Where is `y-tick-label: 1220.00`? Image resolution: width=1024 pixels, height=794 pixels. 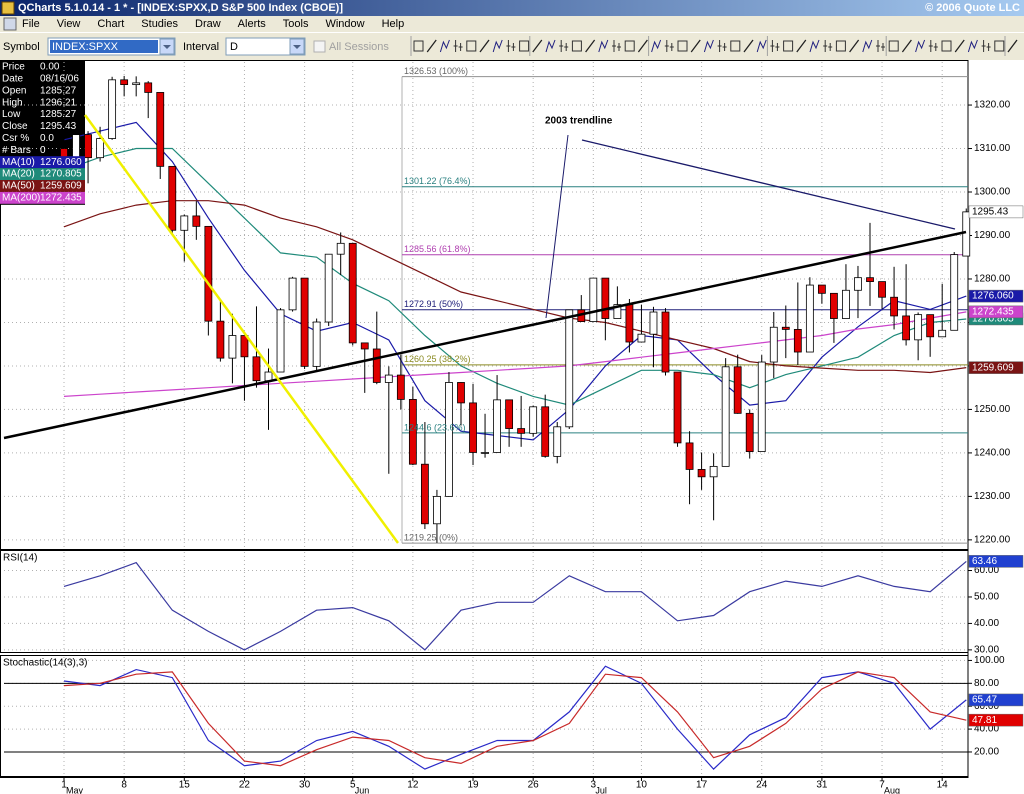 y-tick-label: 1220.00 is located at coordinates (992, 540).